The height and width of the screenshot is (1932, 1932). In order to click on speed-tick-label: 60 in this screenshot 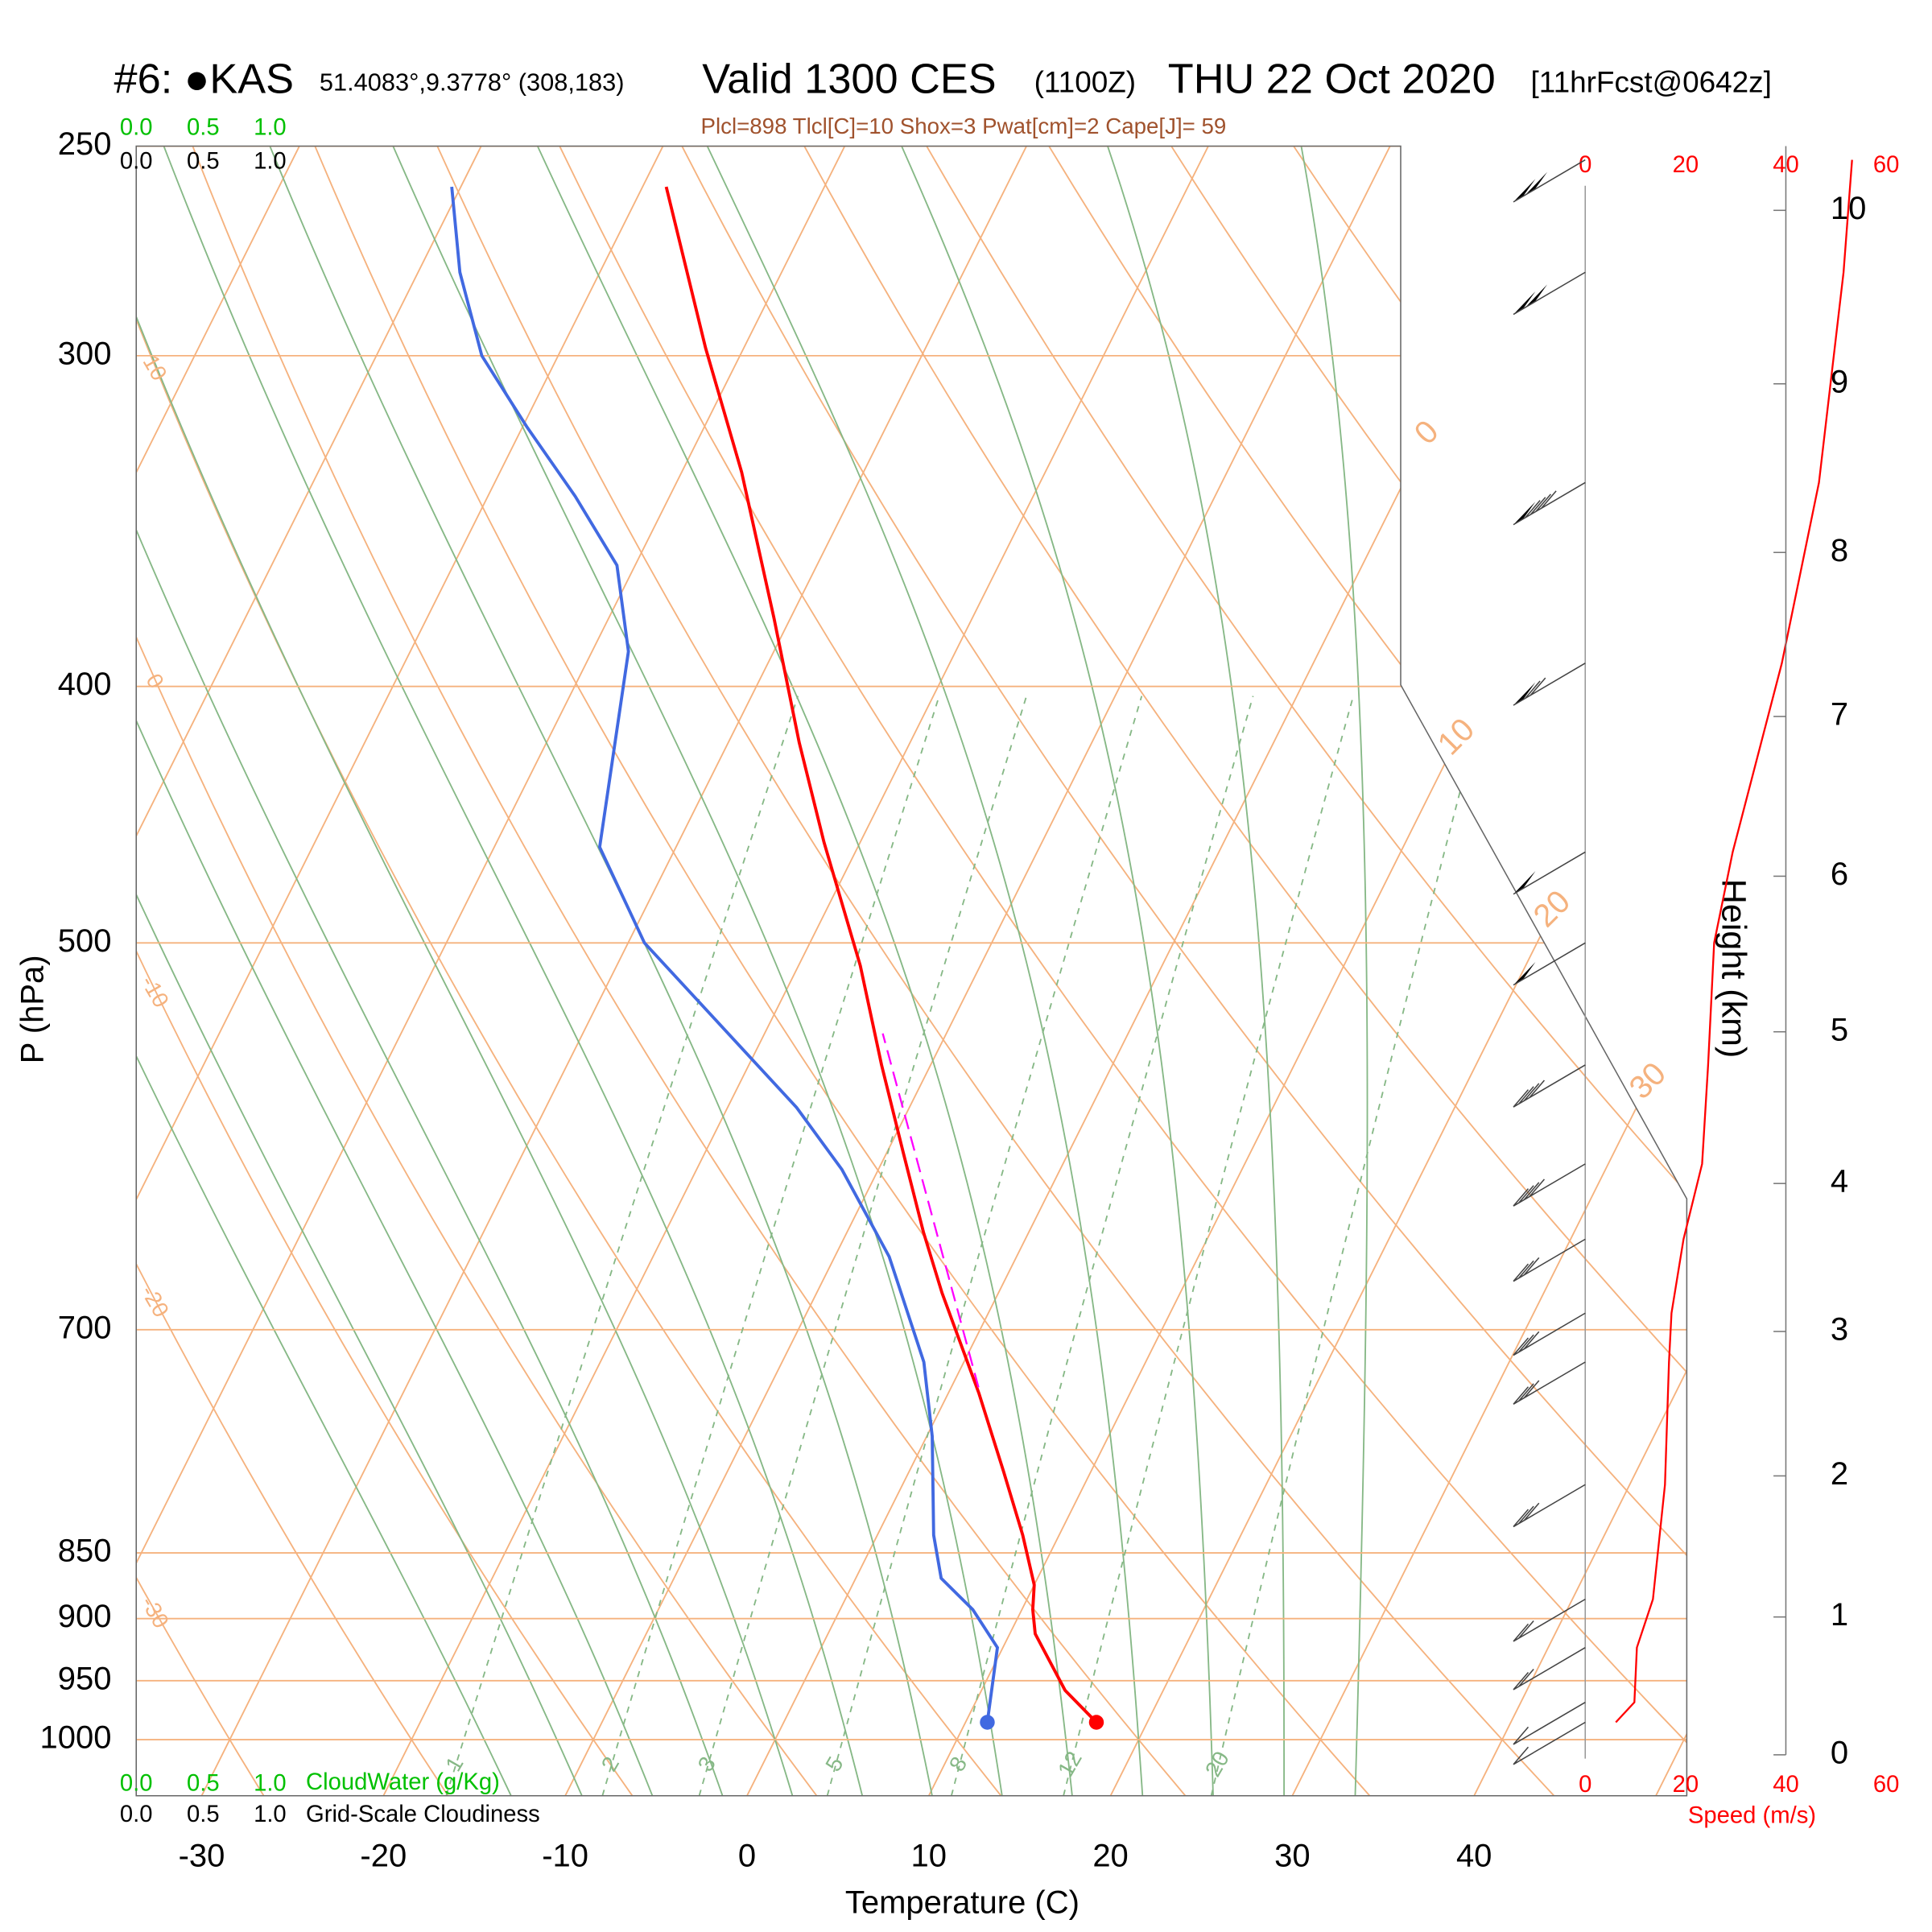, I will do `click(1886, 1785)`.